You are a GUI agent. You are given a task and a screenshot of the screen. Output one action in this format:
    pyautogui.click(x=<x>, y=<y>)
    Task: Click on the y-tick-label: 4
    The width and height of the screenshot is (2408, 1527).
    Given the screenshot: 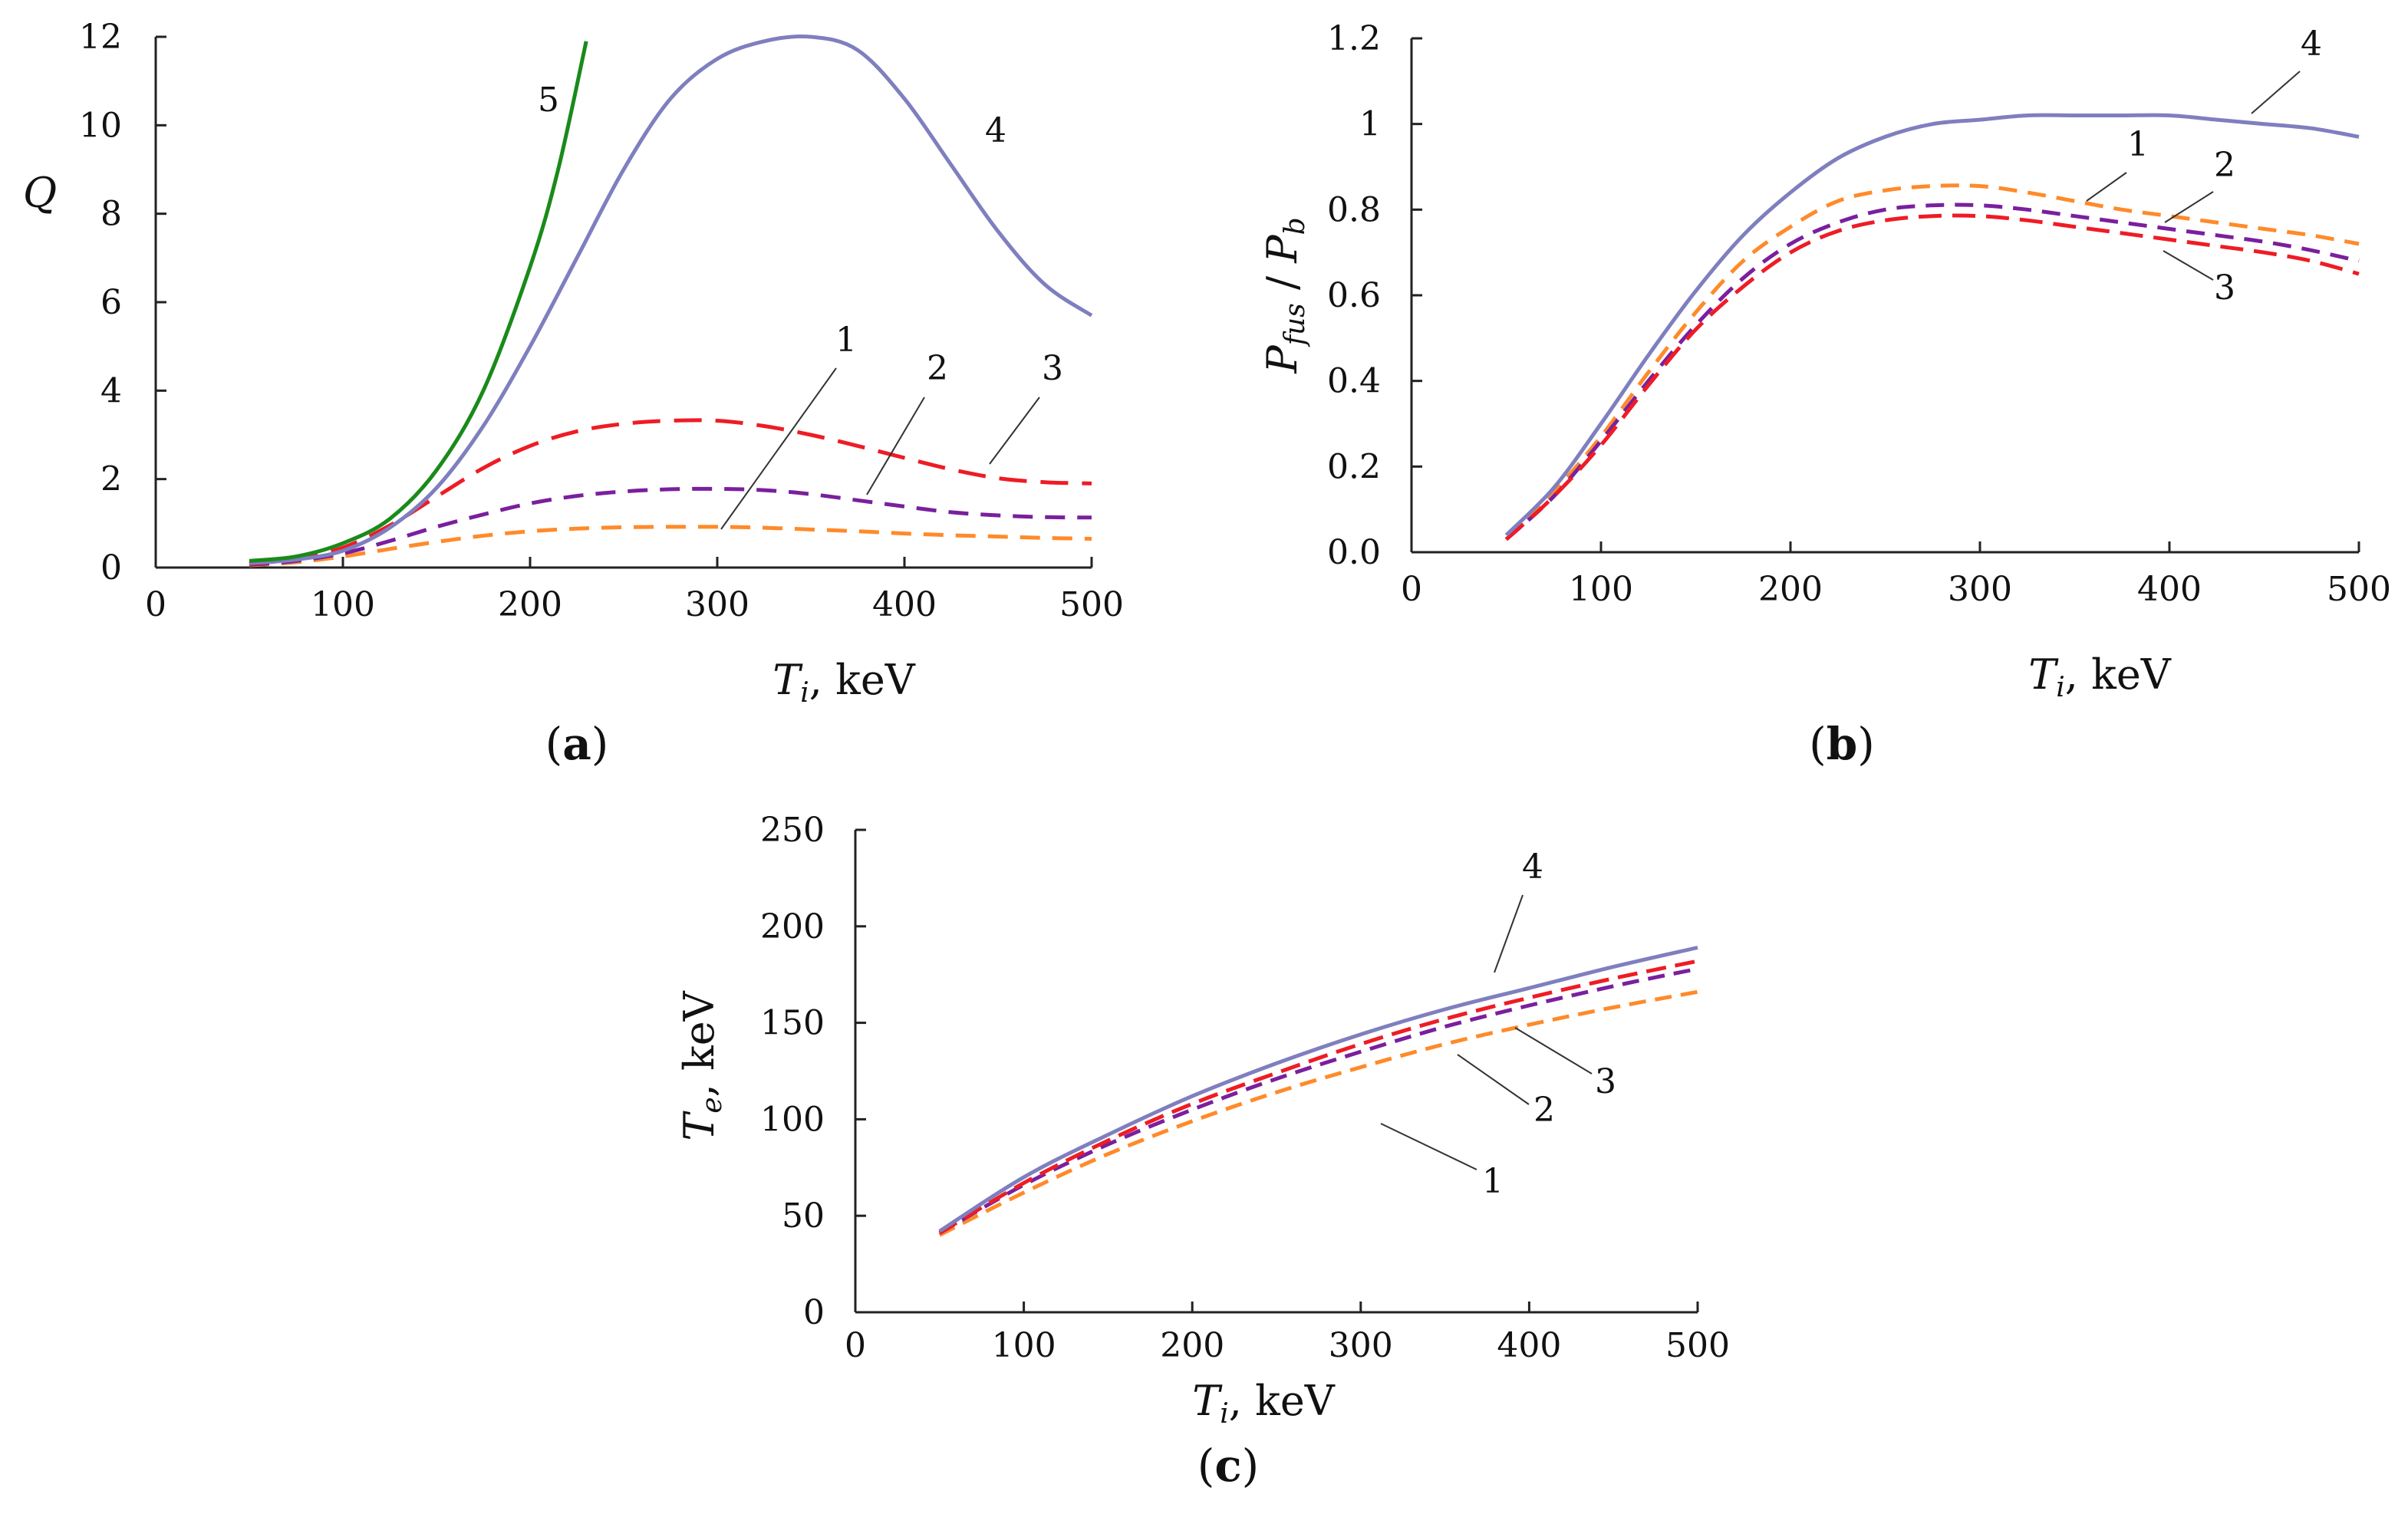 What is the action you would take?
    pyautogui.click(x=111, y=390)
    